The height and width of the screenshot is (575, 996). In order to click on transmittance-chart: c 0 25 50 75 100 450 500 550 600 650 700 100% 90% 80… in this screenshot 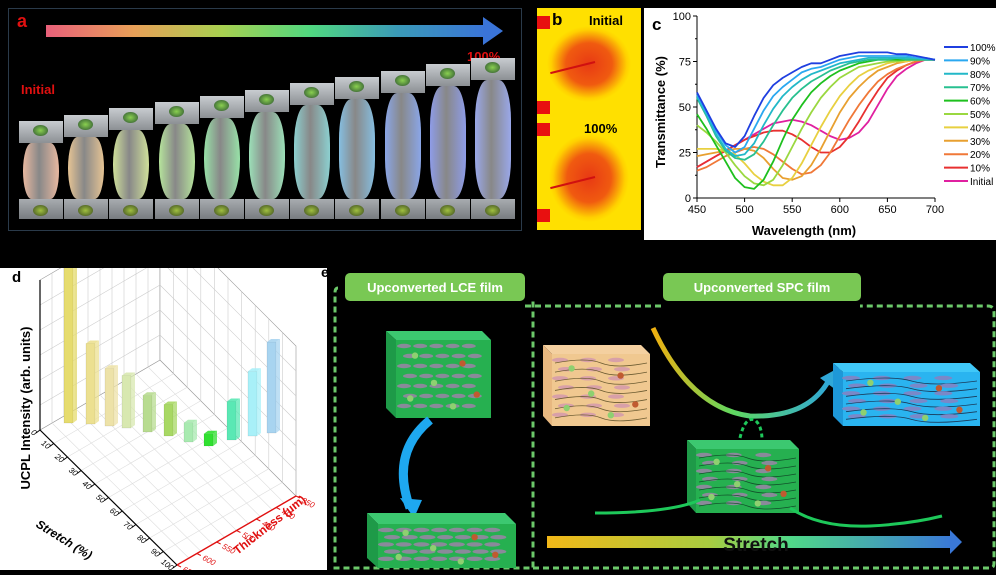, I will do `click(824, 124)`.